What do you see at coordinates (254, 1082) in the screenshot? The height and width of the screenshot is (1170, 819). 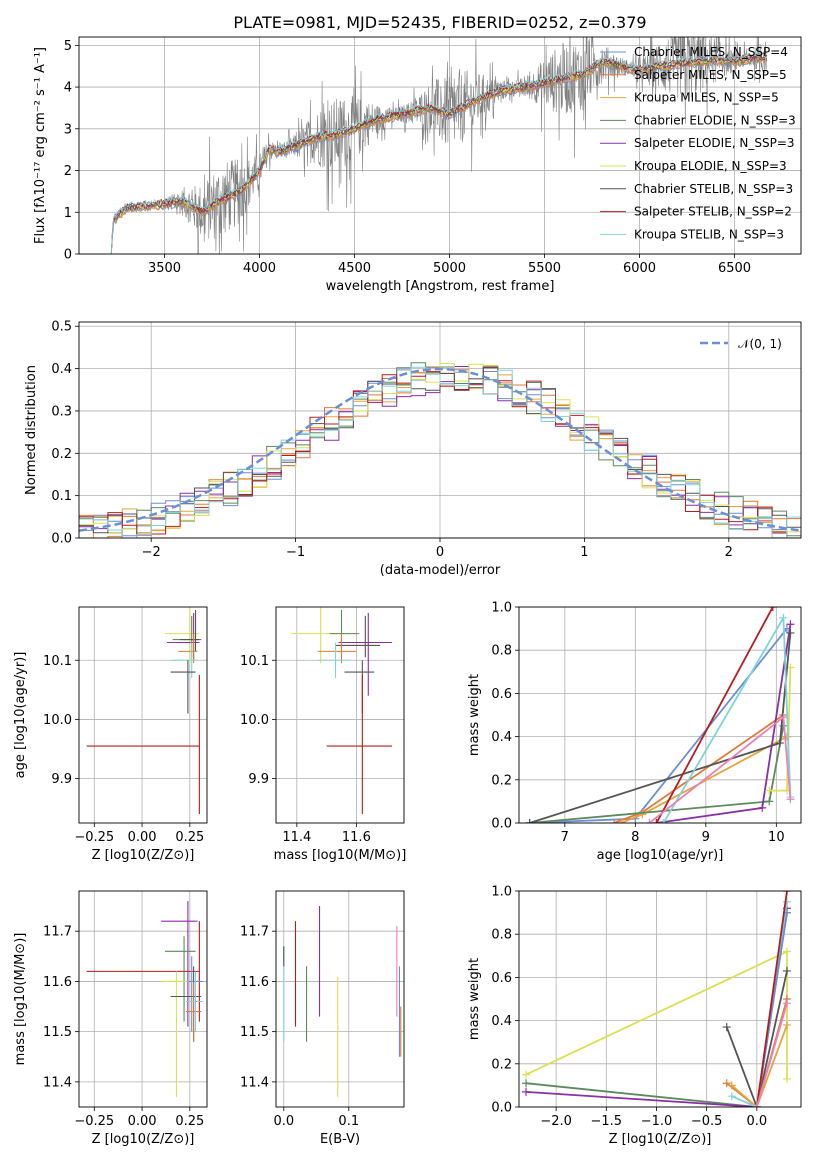 I see `y-tick-label: 11.4` at bounding box center [254, 1082].